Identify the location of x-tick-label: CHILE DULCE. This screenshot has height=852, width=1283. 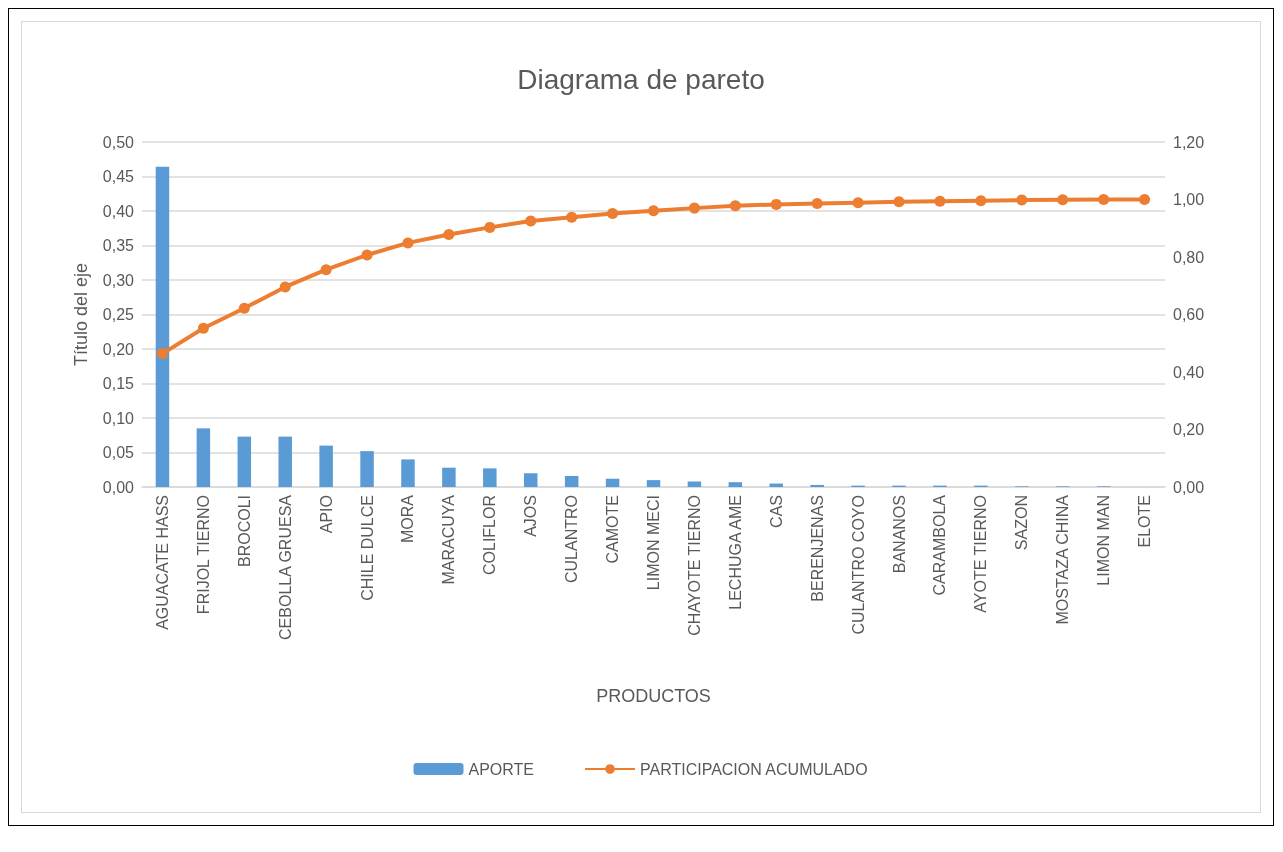
(367, 548).